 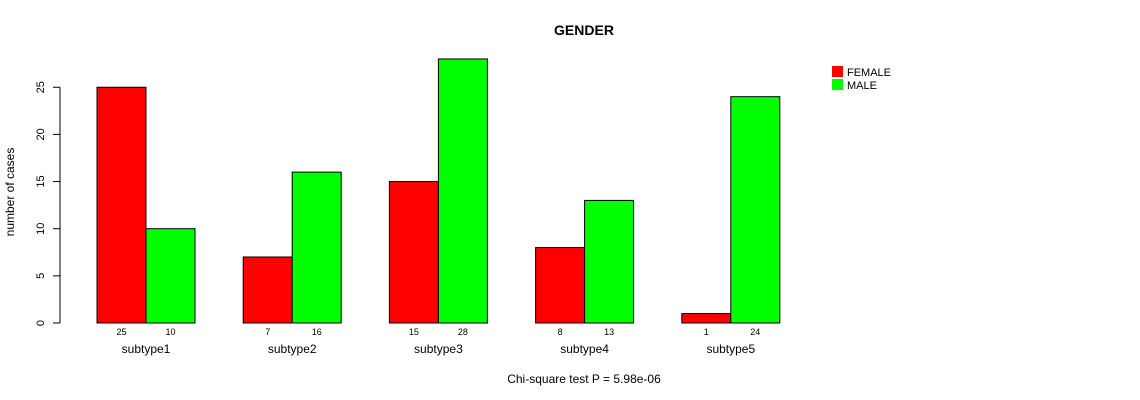 What do you see at coordinates (706, 318) in the screenshot?
I see `bar-female-subtype5` at bounding box center [706, 318].